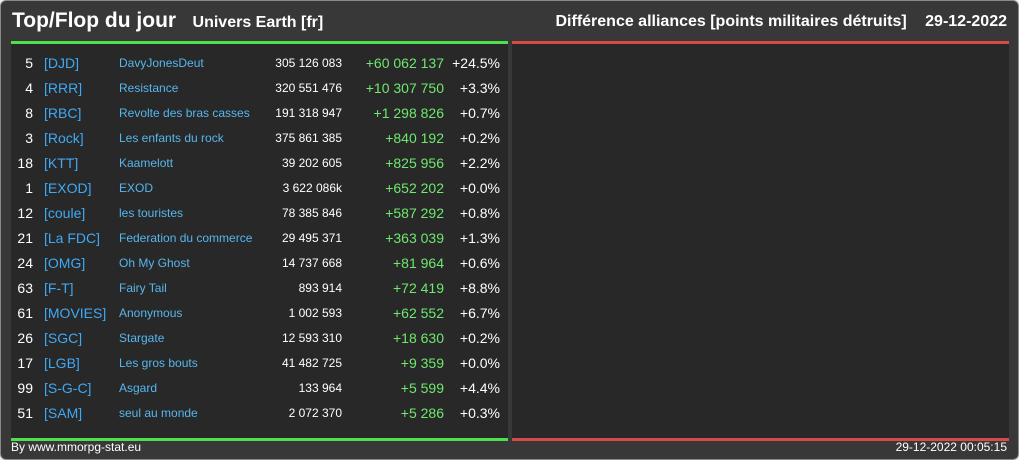 The image size is (1019, 460). I want to click on alliance-name: seul au monde, so click(158, 413).